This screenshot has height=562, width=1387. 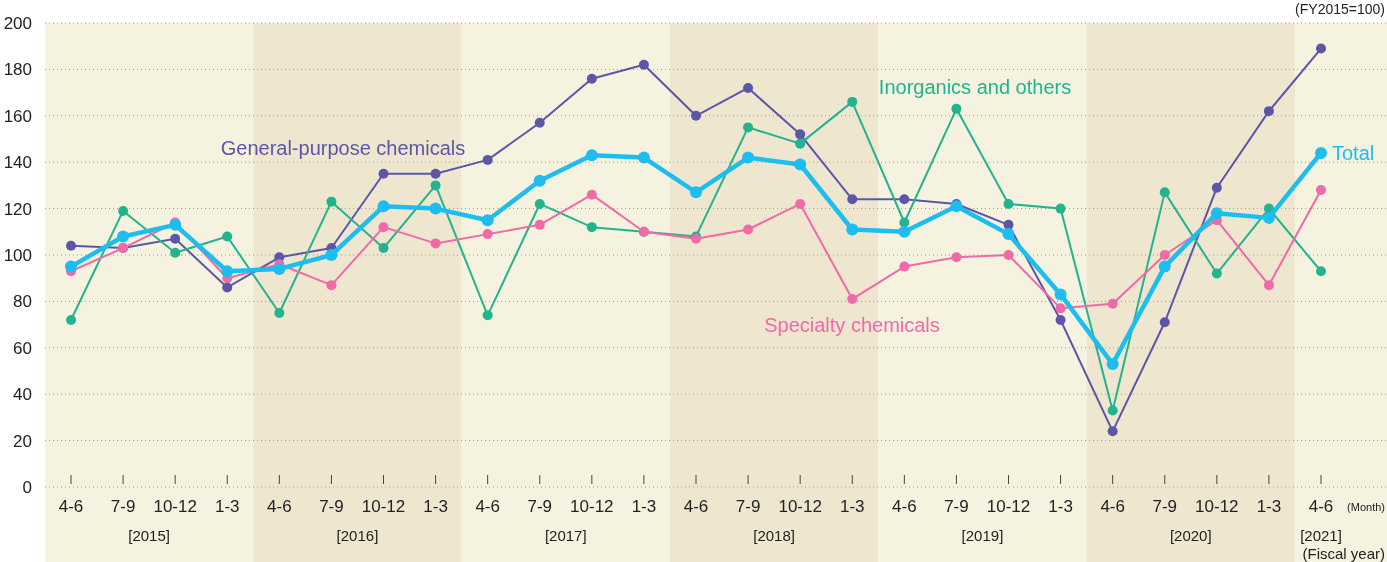 I want to click on text: [2016], so click(x=357, y=535).